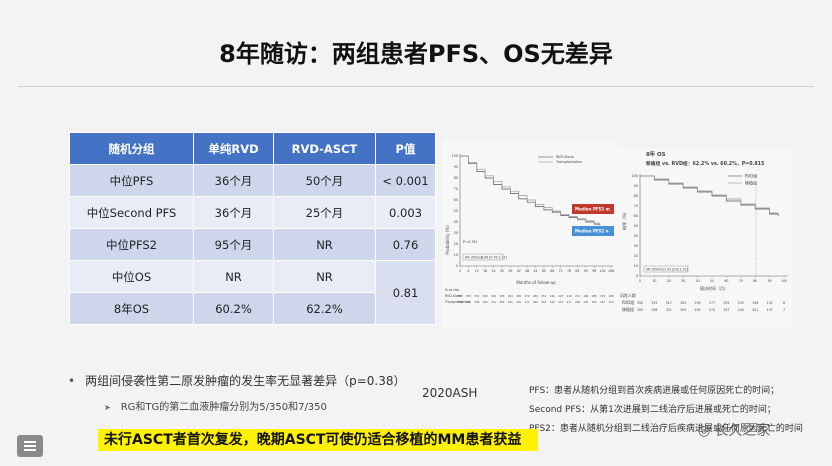 This screenshot has height=466, width=832. Describe the element at coordinates (704, 431) in the screenshot. I see `wechat-icon: ◎` at that location.